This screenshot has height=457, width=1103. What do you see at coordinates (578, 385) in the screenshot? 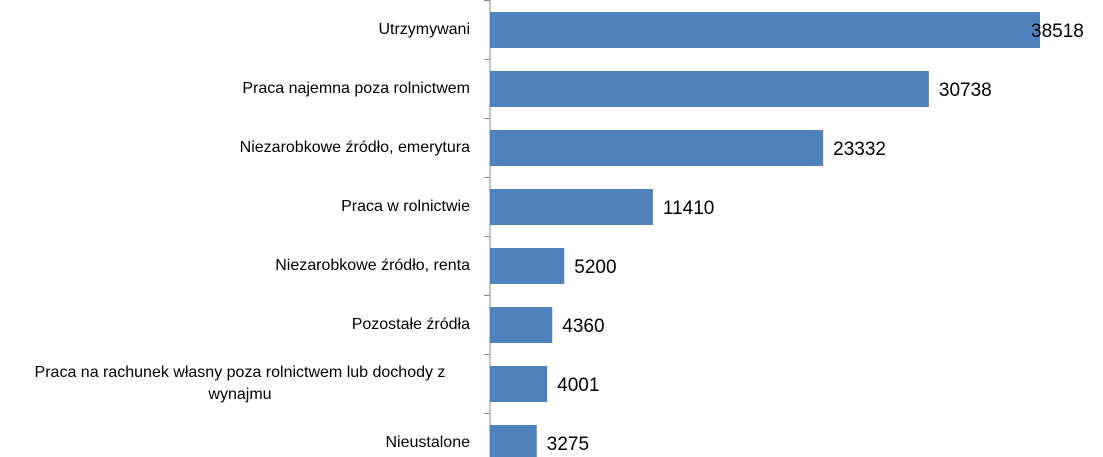
I see `value-label: 4001` at bounding box center [578, 385].